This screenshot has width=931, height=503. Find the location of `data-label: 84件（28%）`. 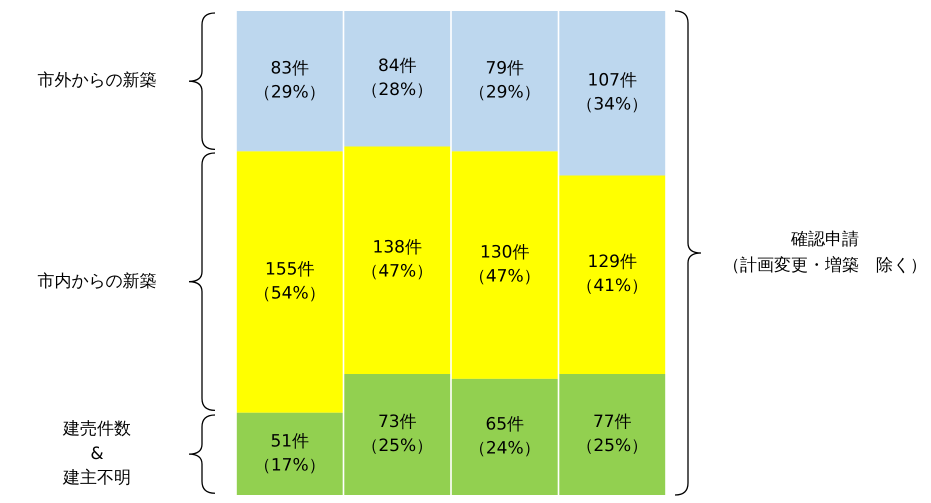

data-label: 84件（28%） is located at coordinates (397, 78).